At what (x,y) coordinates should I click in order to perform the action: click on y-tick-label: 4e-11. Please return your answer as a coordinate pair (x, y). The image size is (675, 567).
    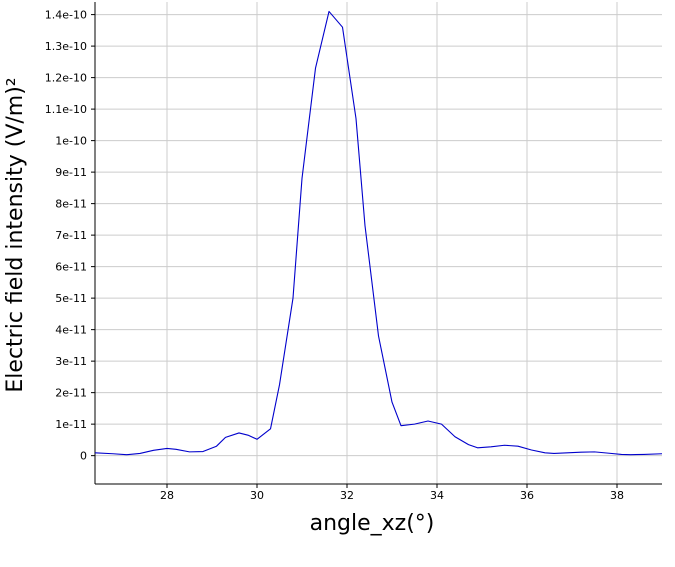
    Looking at the image, I should click on (71, 330).